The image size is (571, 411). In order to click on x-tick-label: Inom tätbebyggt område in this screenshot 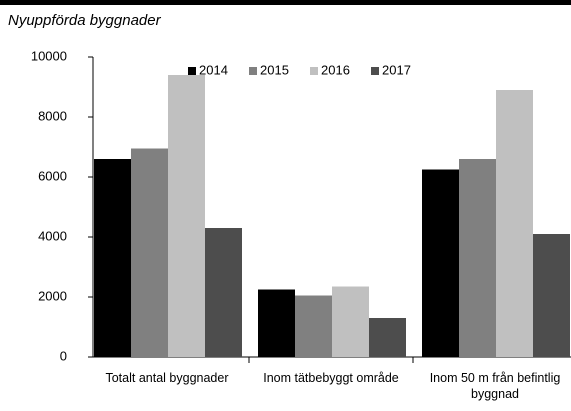, I will do `click(331, 378)`.